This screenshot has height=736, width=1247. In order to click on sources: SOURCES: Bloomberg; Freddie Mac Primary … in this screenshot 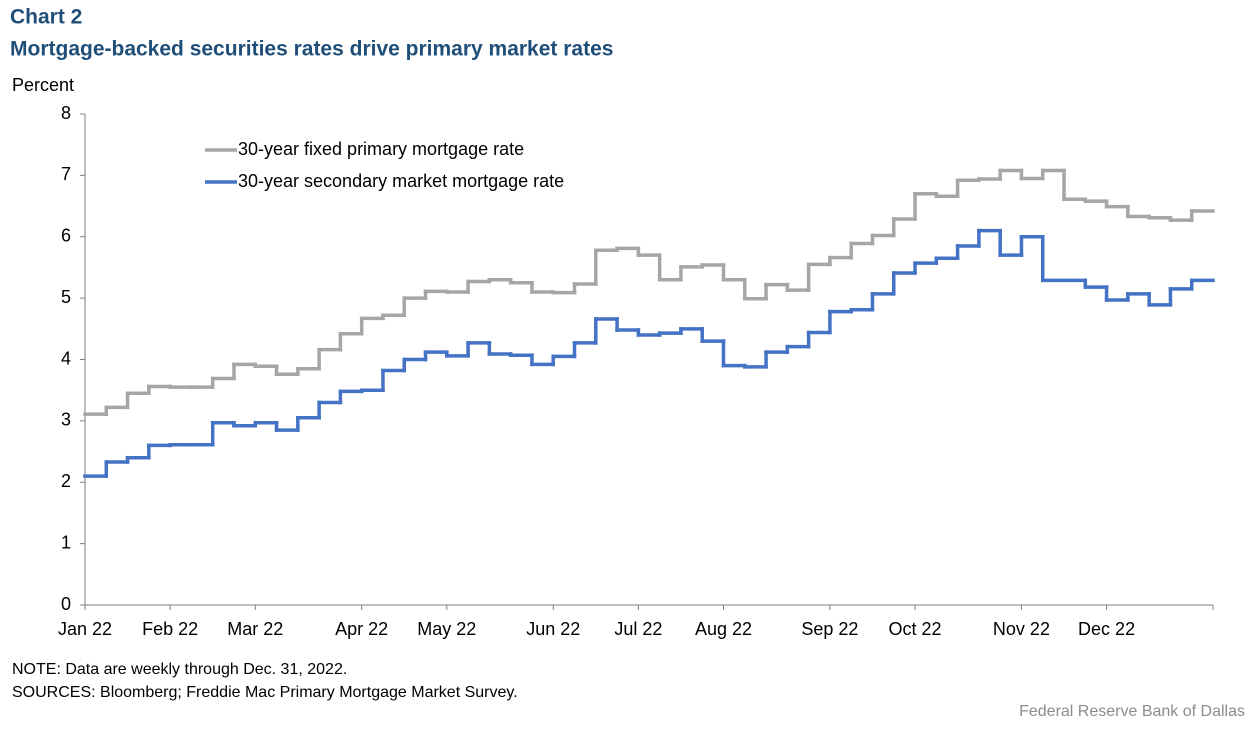, I will do `click(265, 692)`.